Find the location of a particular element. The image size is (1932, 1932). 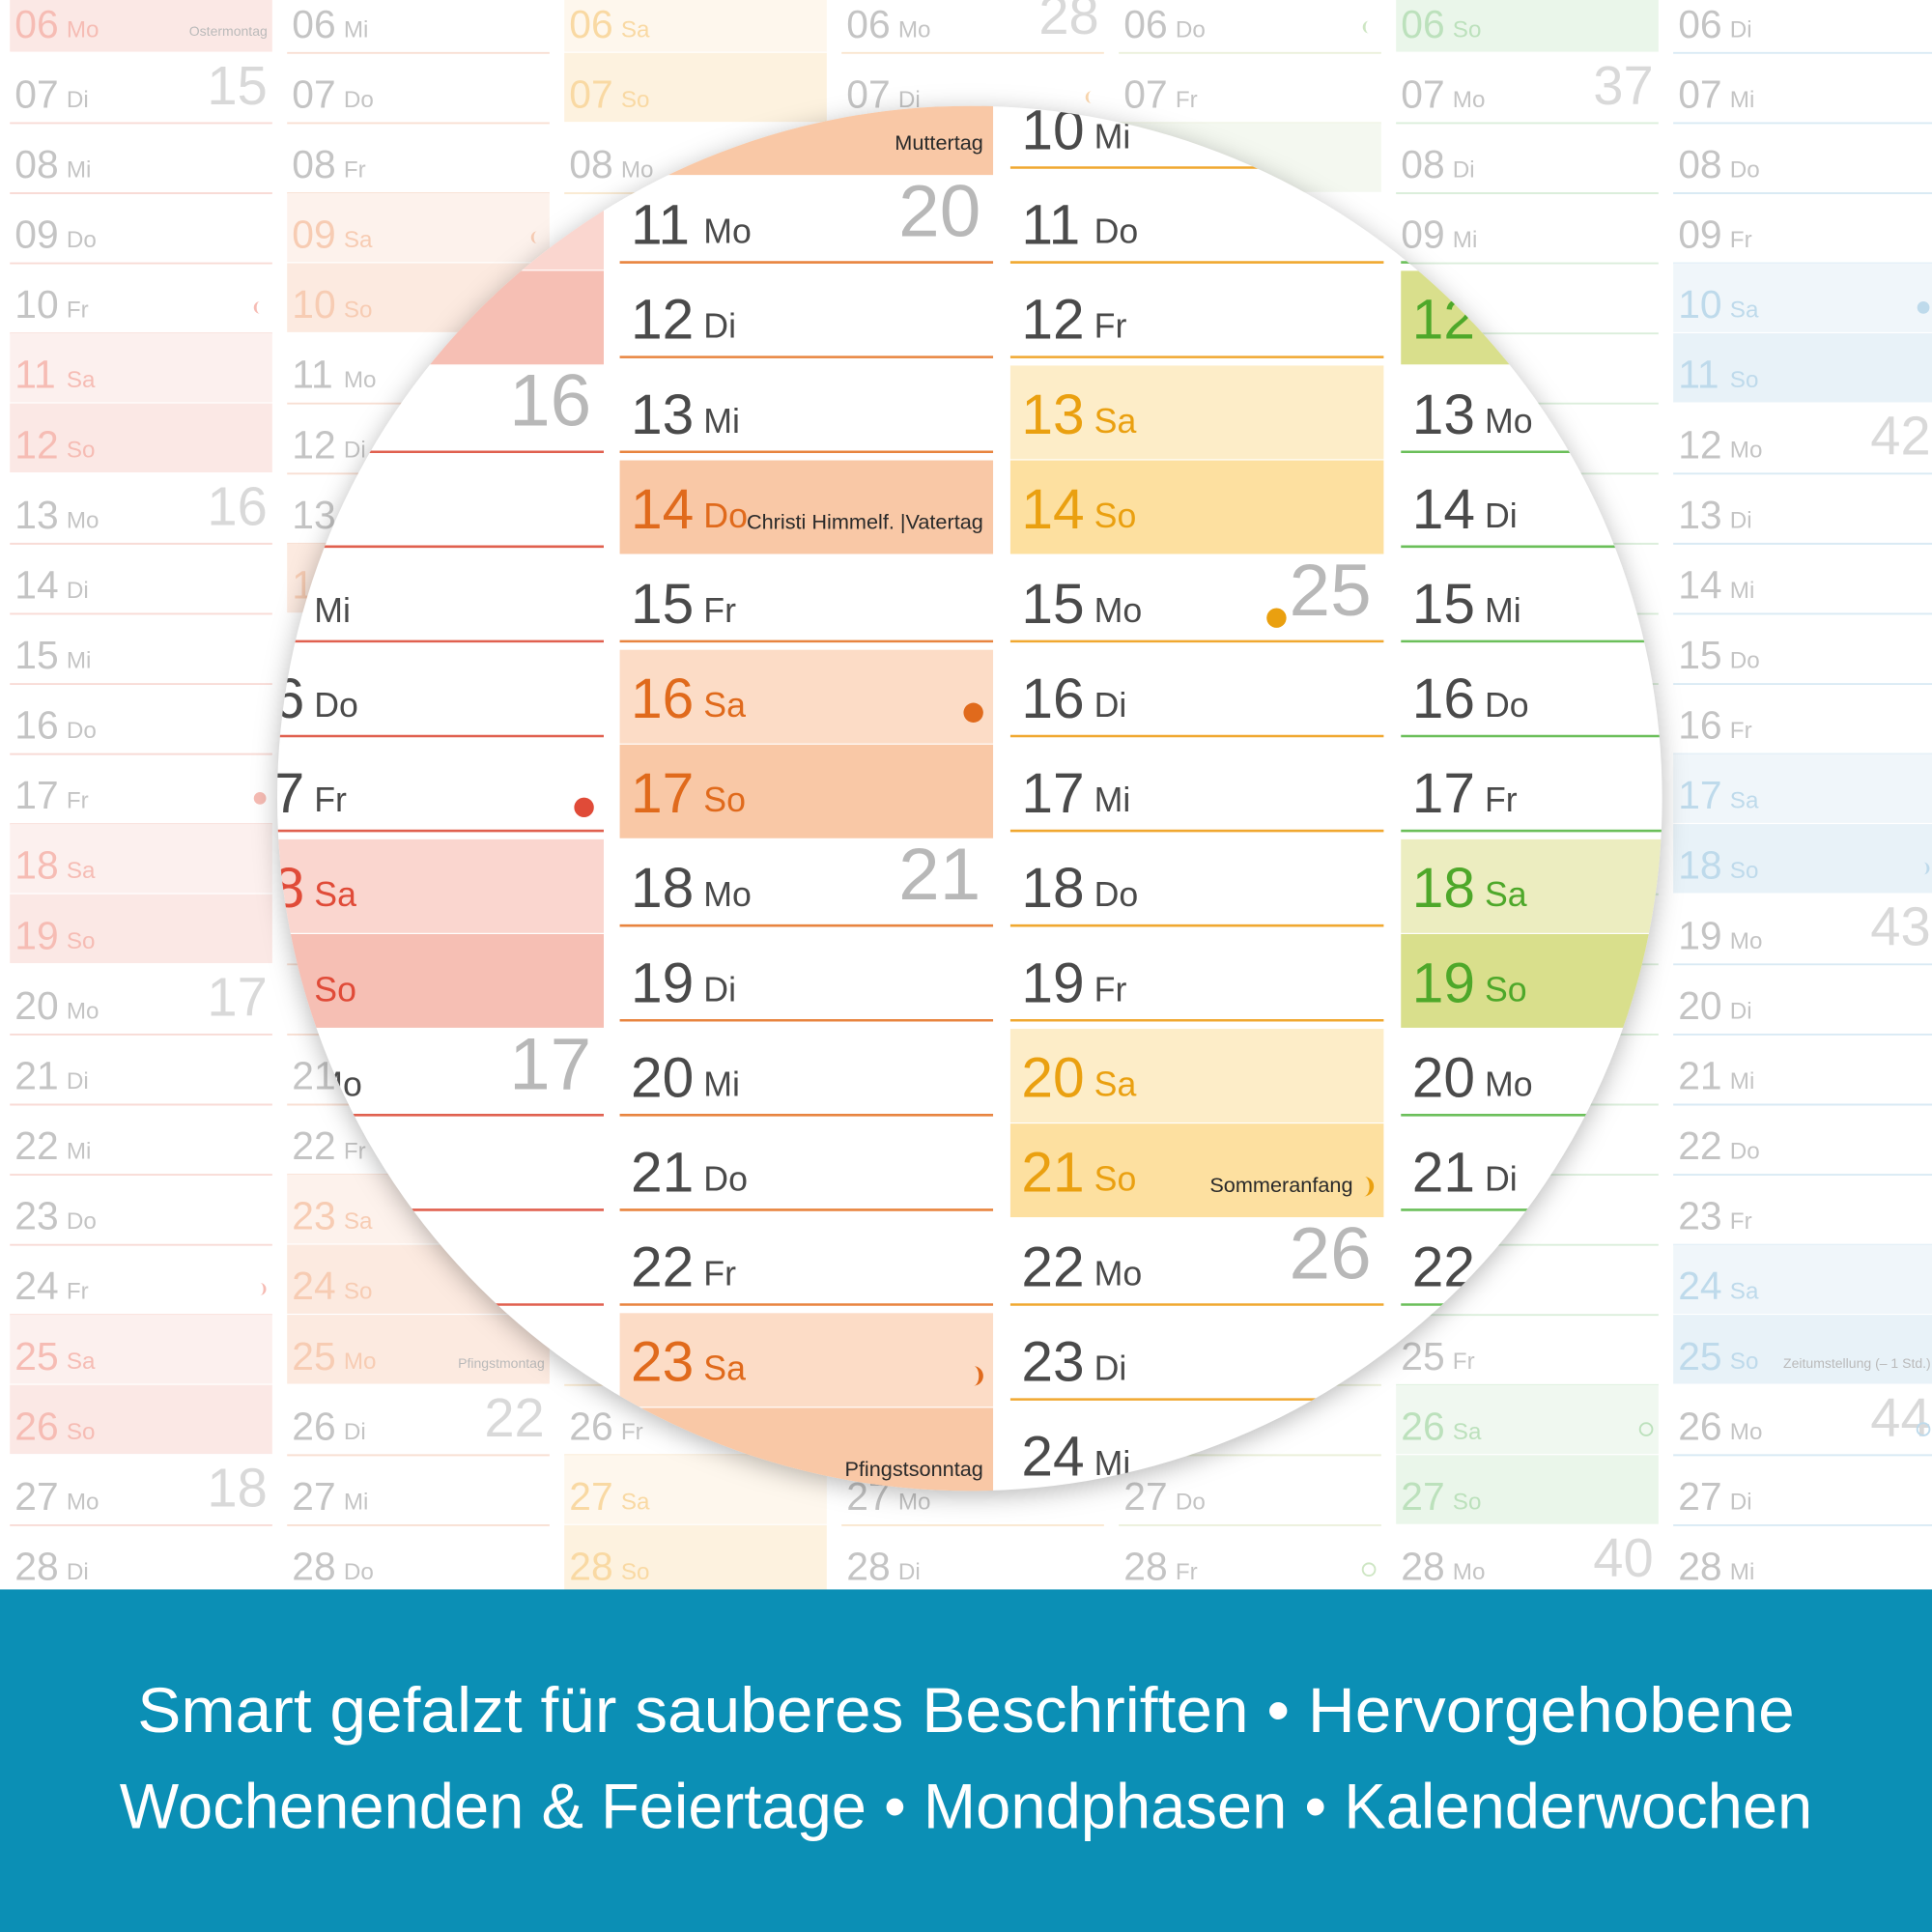

day-number: 23 is located at coordinates (313, 1216).